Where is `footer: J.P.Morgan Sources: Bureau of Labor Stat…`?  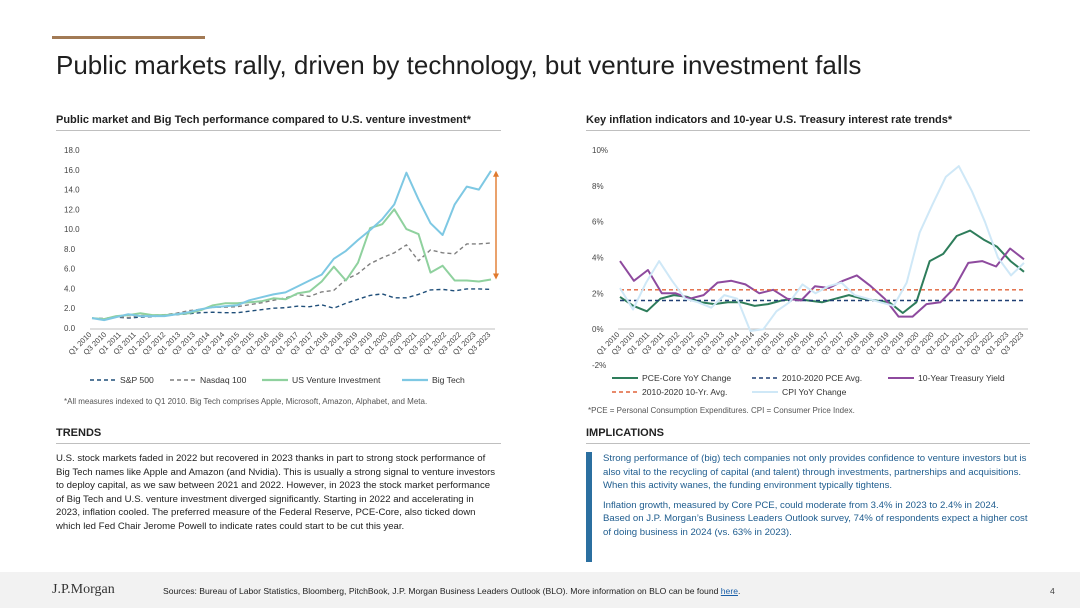 footer: J.P.Morgan Sources: Bureau of Labor Stat… is located at coordinates (540, 590).